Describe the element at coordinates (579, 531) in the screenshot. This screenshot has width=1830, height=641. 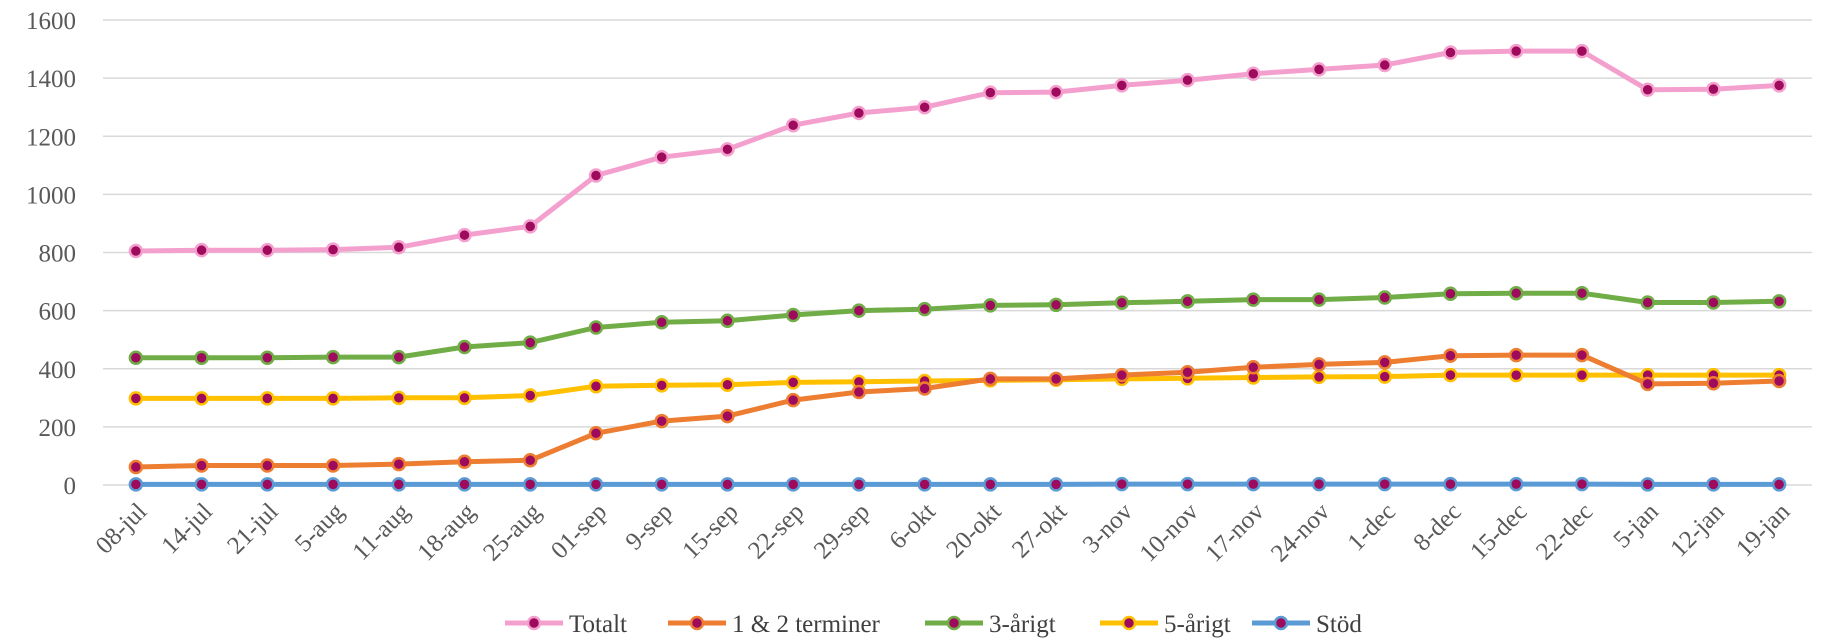
I see `x-tick-label: 01-sep` at that location.